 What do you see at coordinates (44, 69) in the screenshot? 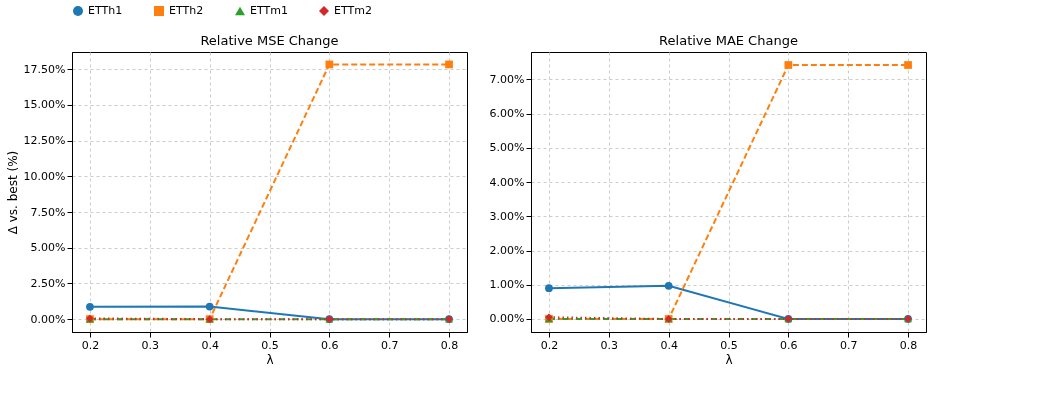
I see `y-tick-label: 17.50%` at bounding box center [44, 69].